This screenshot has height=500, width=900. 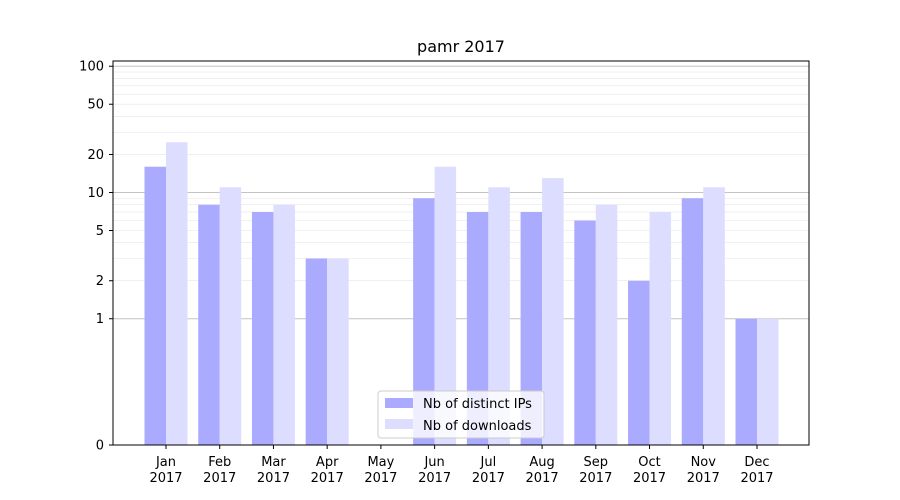 What do you see at coordinates (477, 426) in the screenshot?
I see `legend-label-downloads: Nb of downloads` at bounding box center [477, 426].